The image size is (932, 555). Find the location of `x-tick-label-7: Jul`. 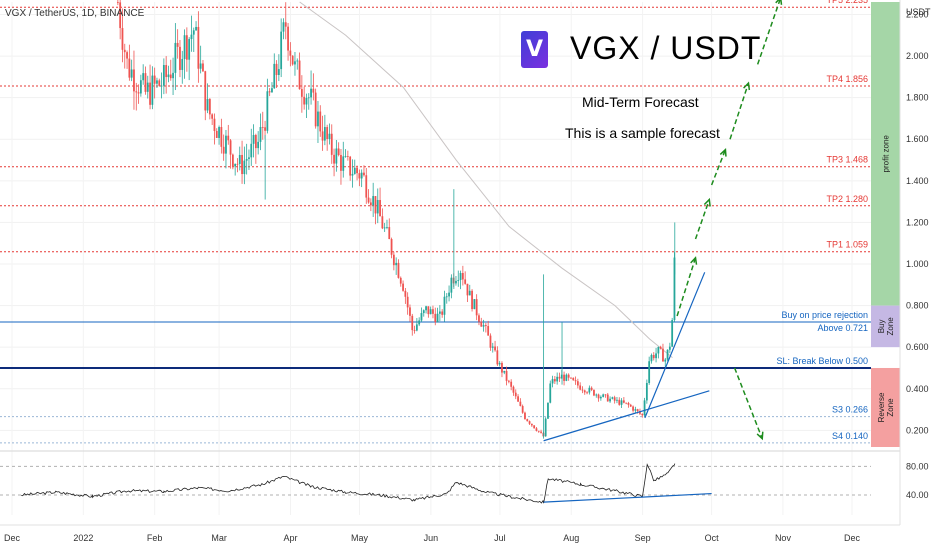

x-tick-label-7: Jul is located at coordinates (500, 538).